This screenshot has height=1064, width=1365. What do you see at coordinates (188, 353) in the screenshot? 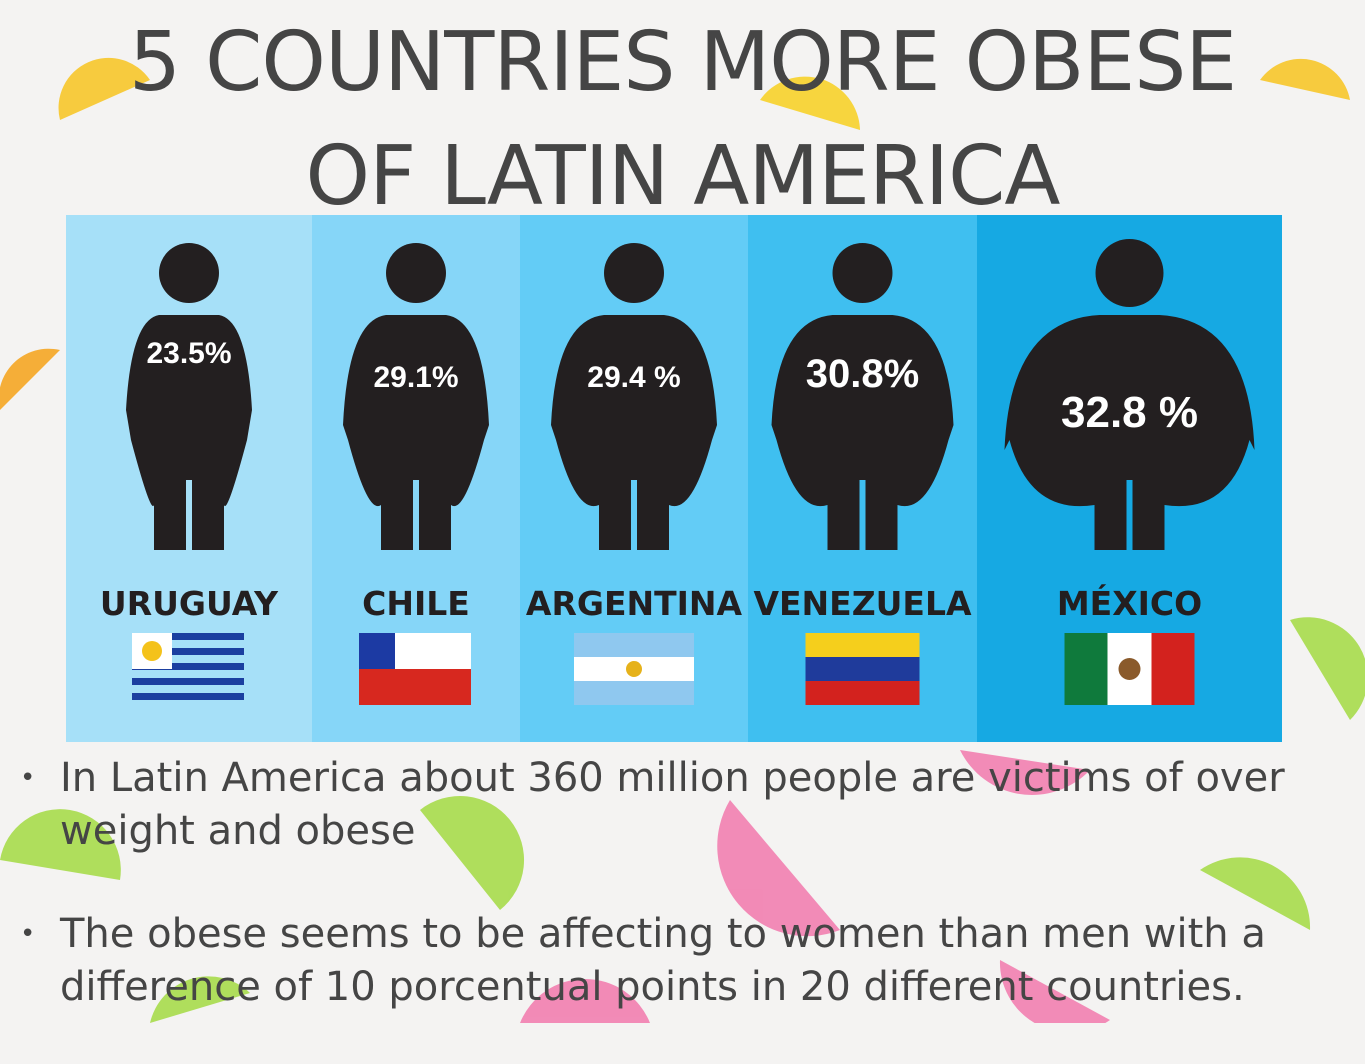
I see `percent-label: 23.5%` at bounding box center [188, 353].